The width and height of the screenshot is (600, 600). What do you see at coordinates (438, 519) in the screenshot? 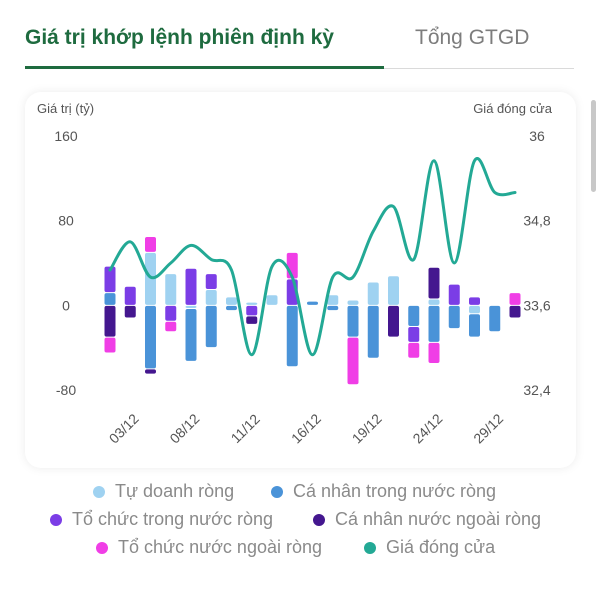
I see `legend-label-ca-nhan-nuoc-ngoai: Cá nhân nước ngoài ròng` at bounding box center [438, 519].